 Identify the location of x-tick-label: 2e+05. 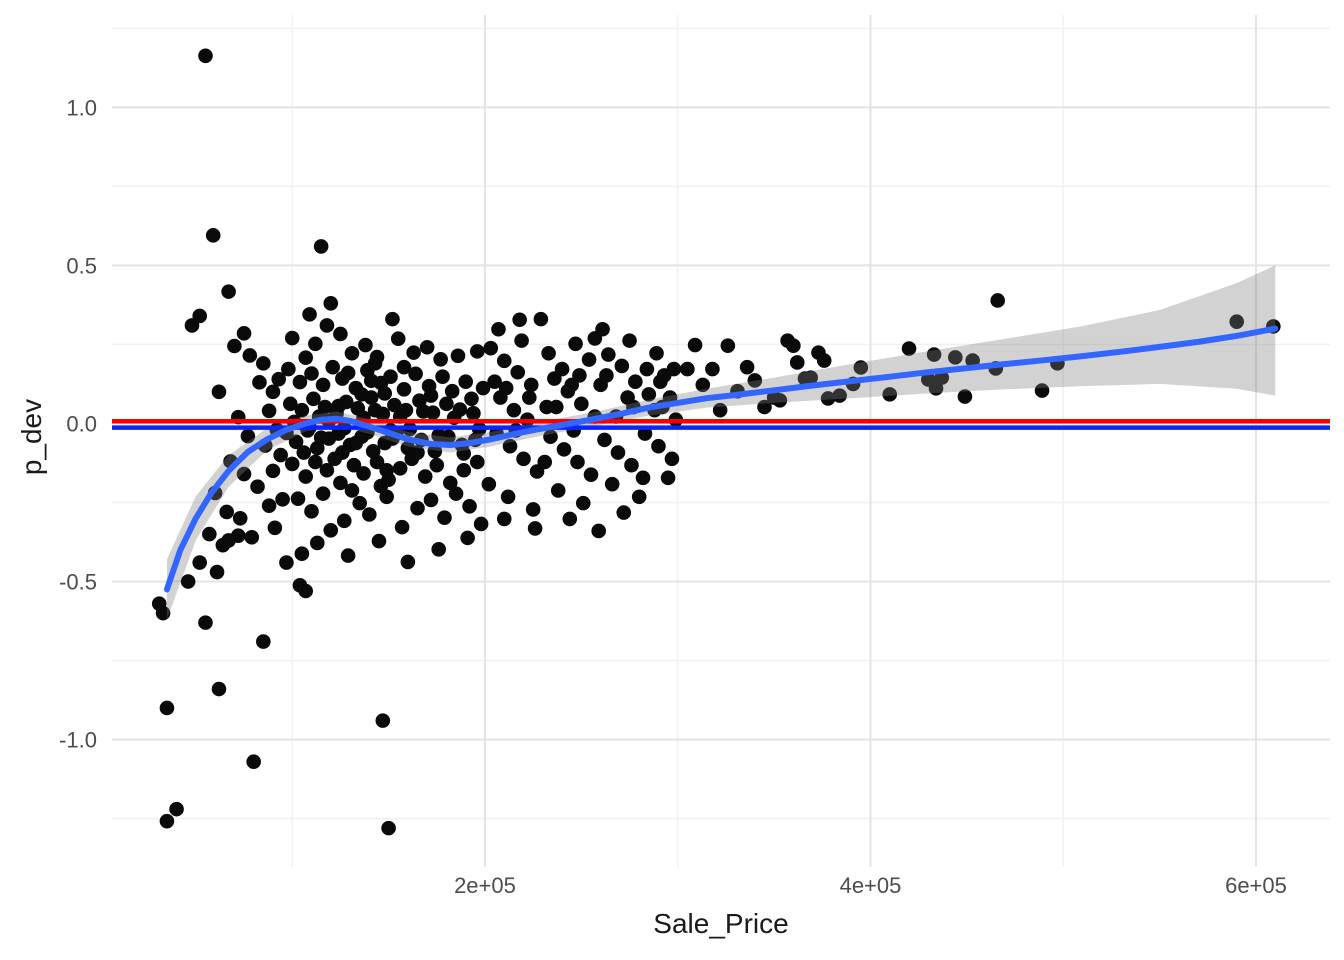
(485, 885).